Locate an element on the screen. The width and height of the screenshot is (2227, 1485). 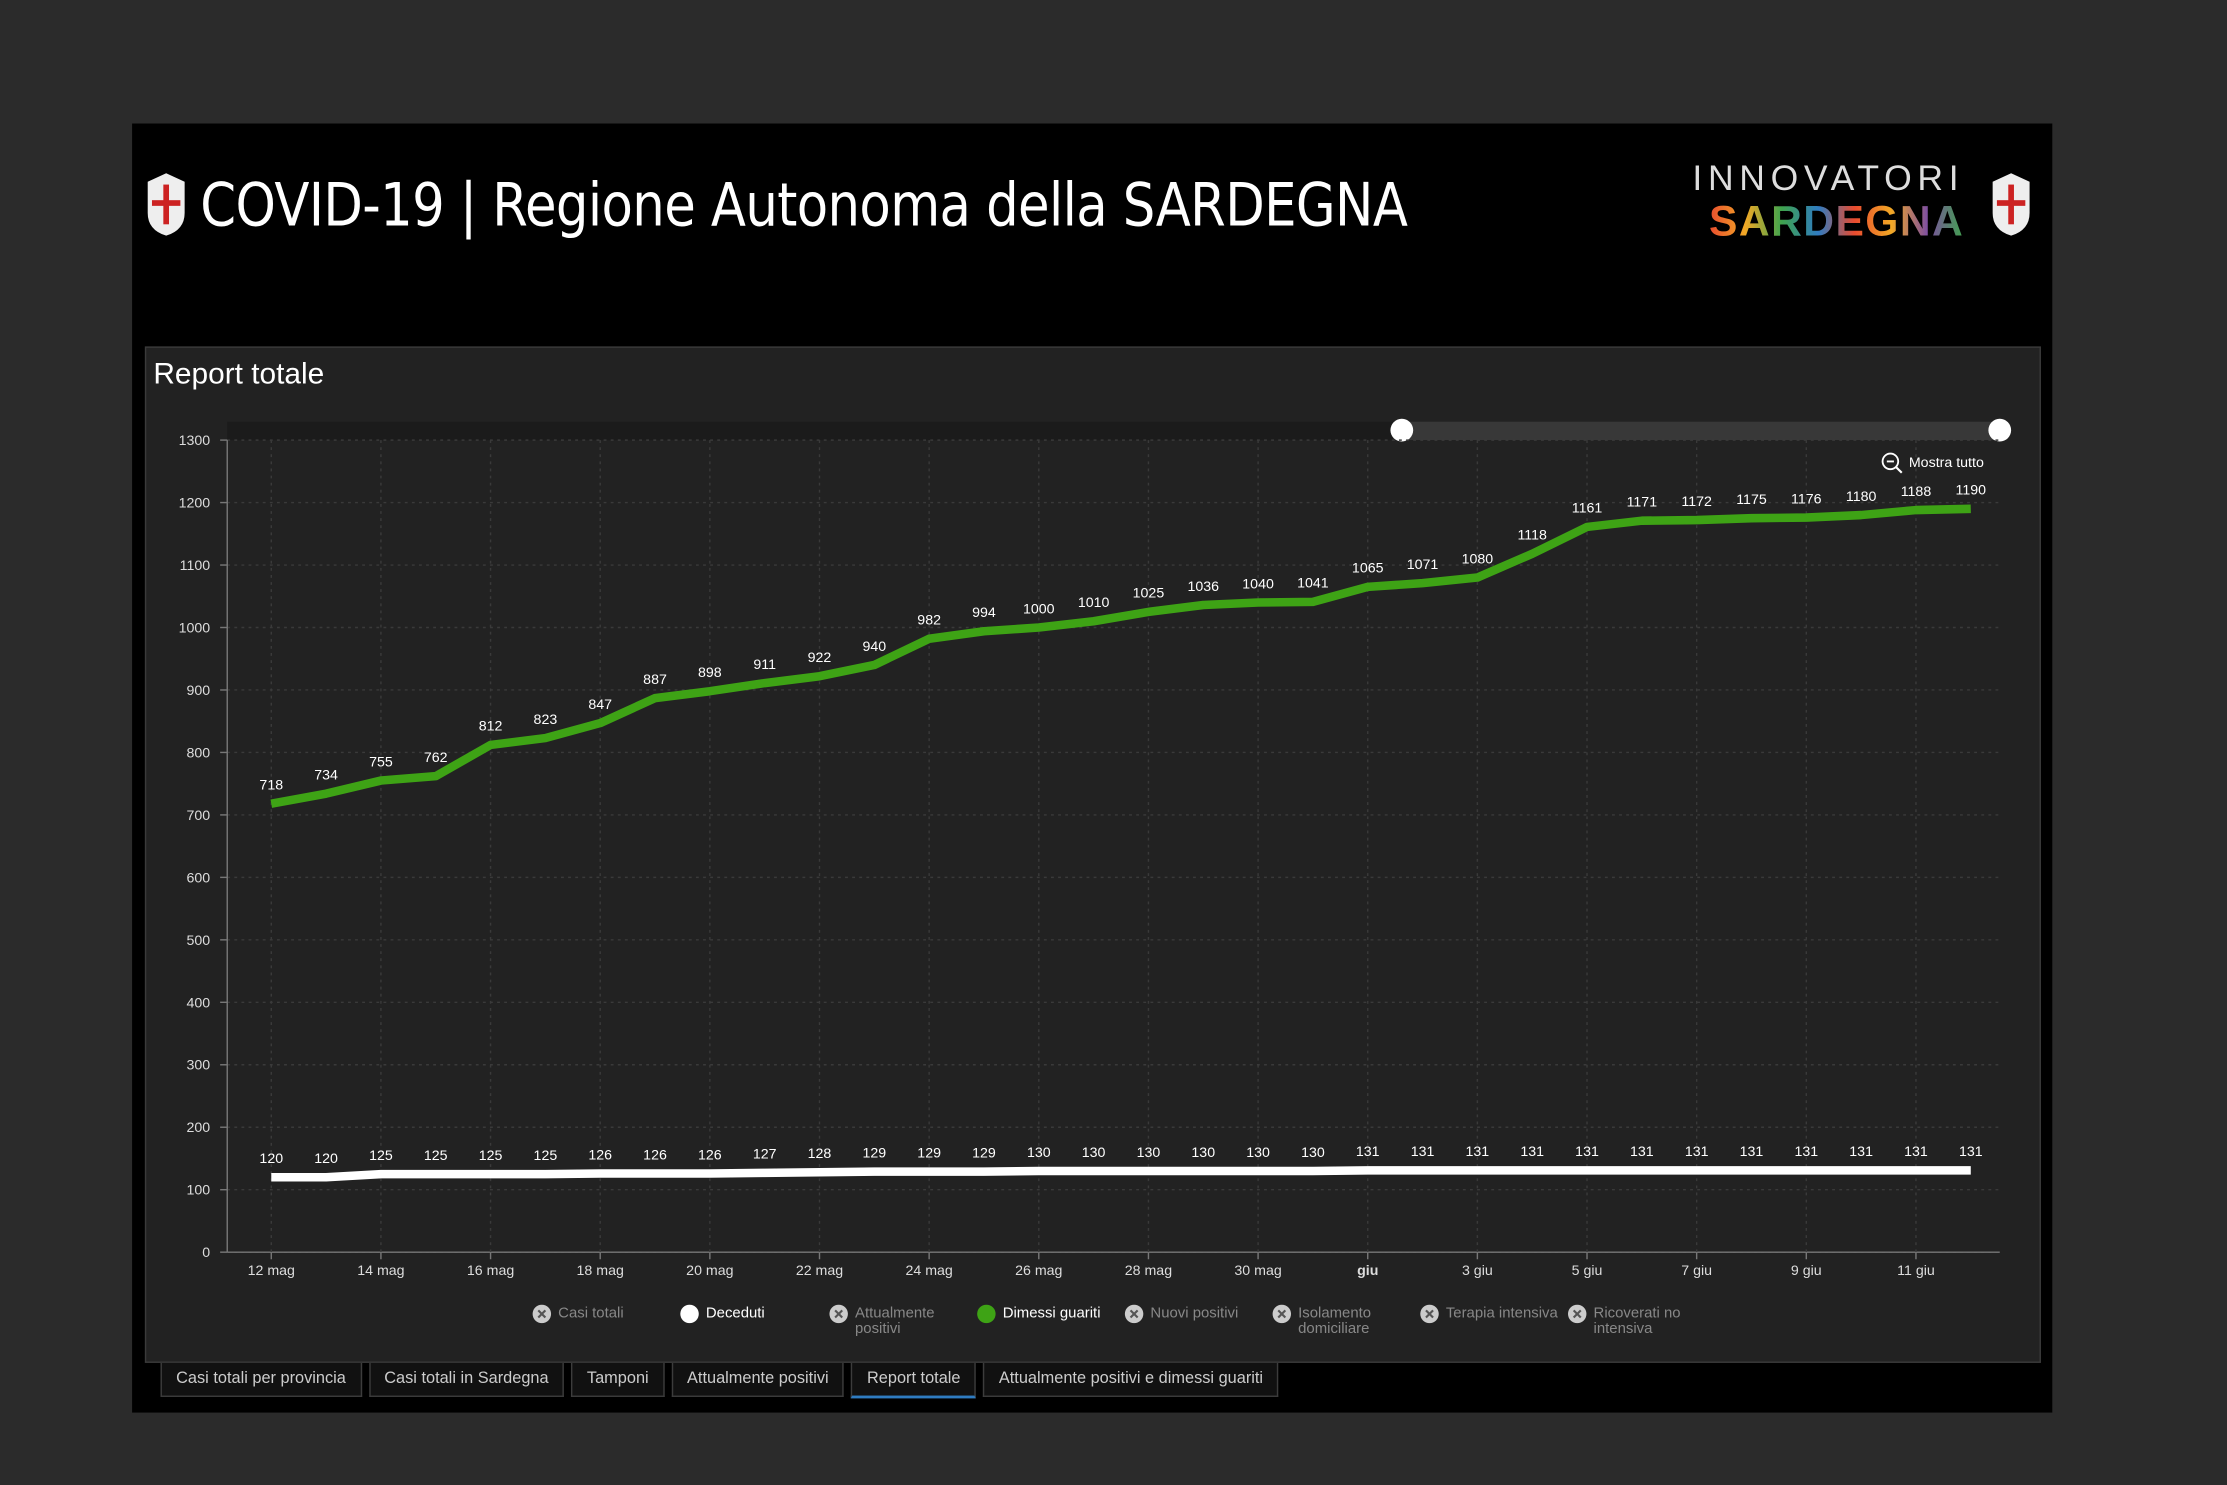
data-label: 755 is located at coordinates (381, 762).